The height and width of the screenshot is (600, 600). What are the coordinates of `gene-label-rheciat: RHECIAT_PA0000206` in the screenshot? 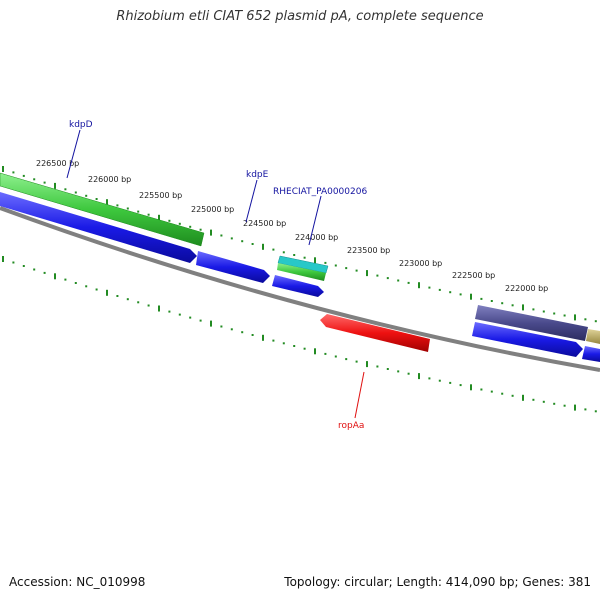 It's located at (320, 192).